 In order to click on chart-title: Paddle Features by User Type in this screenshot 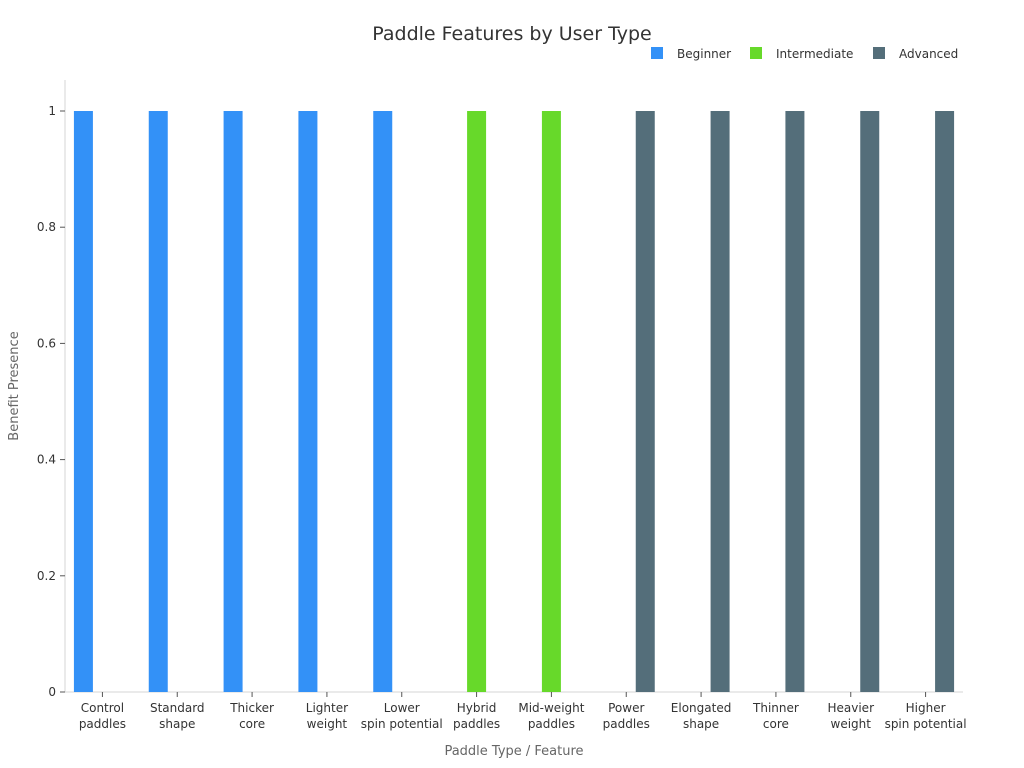, I will do `click(511, 34)`.